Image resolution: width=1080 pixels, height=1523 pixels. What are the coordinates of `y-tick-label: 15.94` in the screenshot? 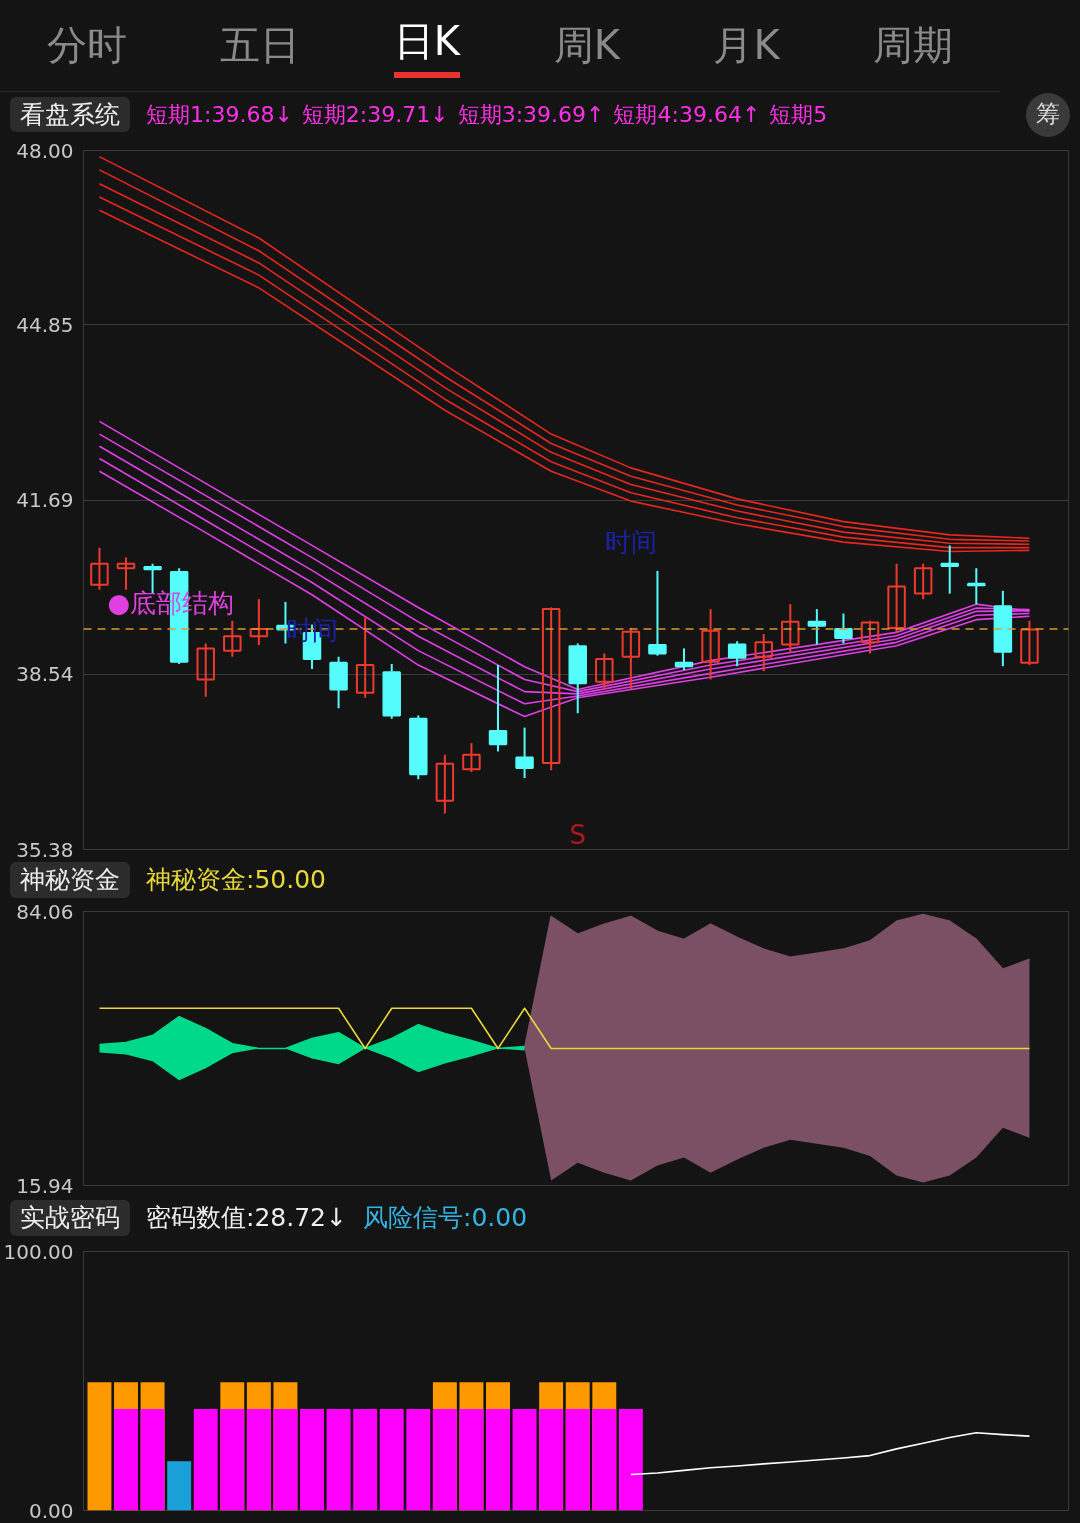 It's located at (45, 1185).